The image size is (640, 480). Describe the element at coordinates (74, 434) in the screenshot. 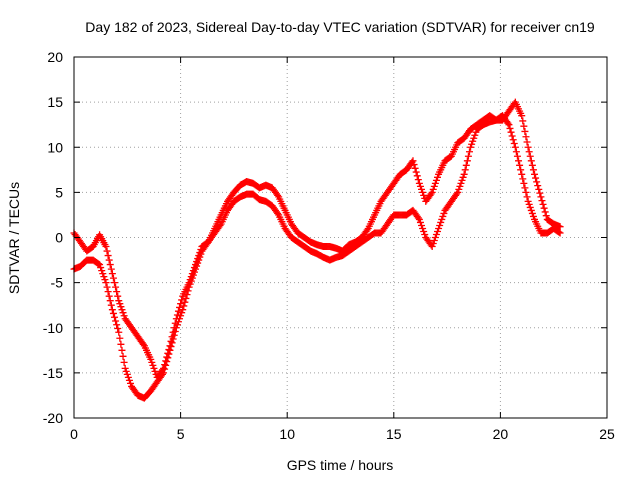

I see `x-tick-label: 0` at that location.